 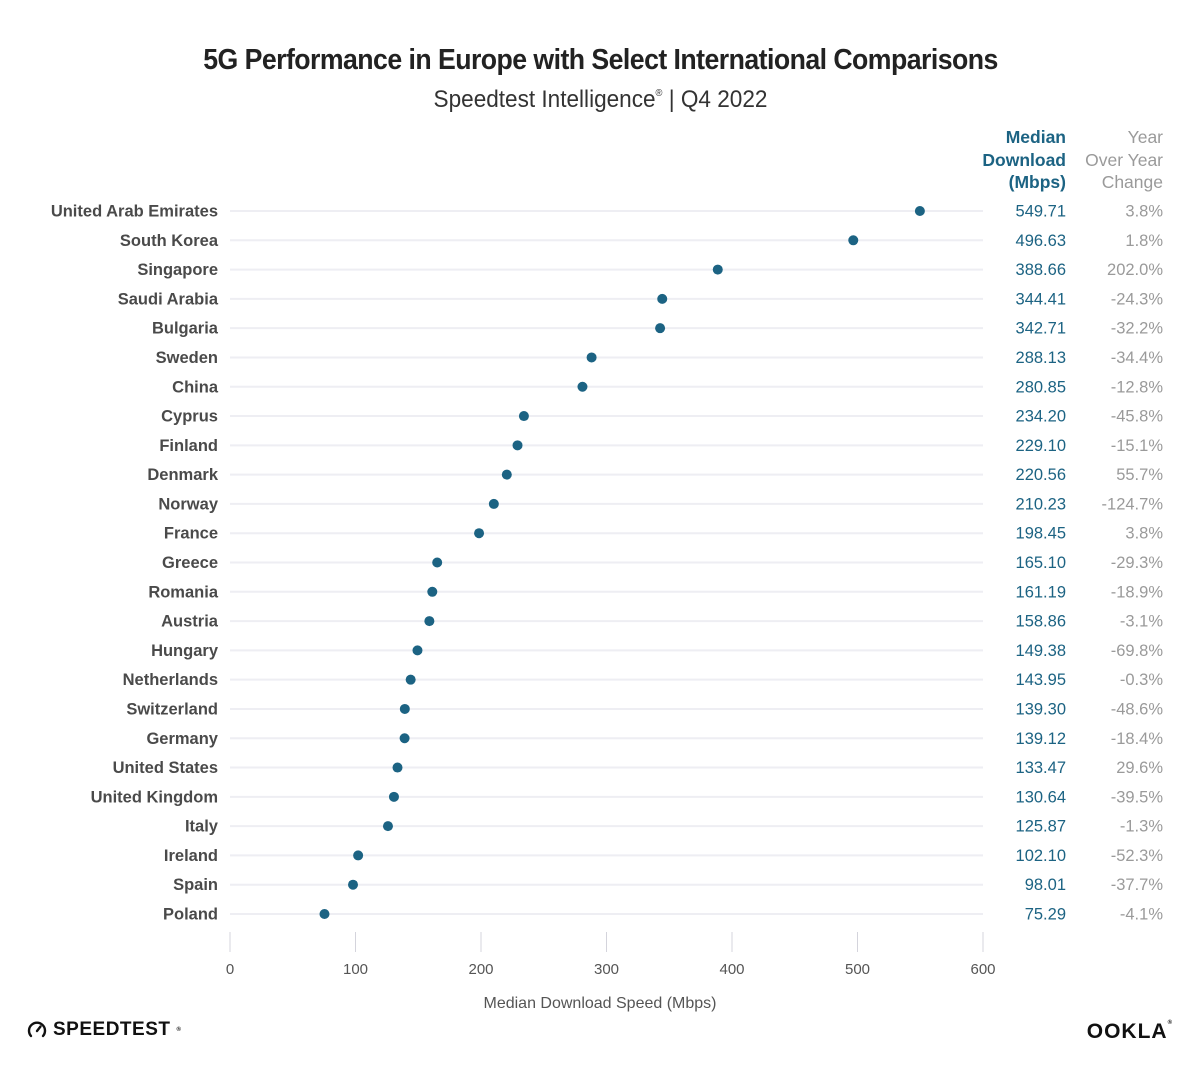 I want to click on yoy-change-value: 29.6%, so click(x=1139, y=768).